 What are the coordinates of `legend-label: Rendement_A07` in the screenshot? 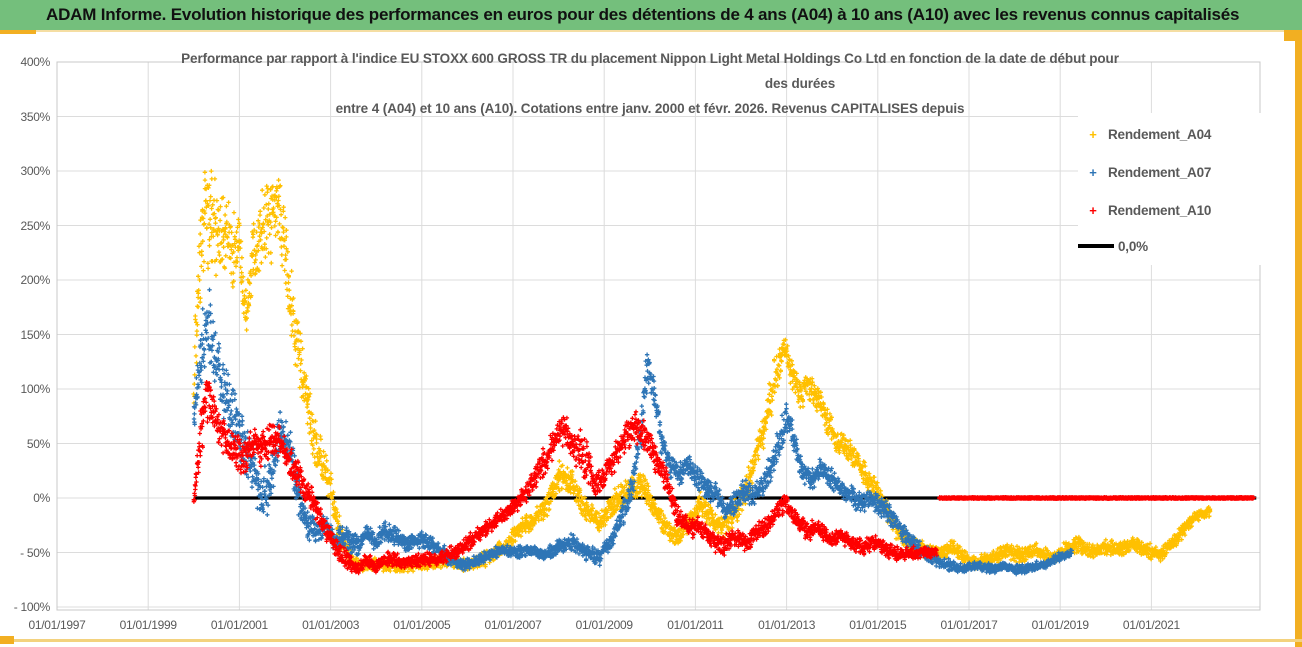 It's located at (1160, 172).